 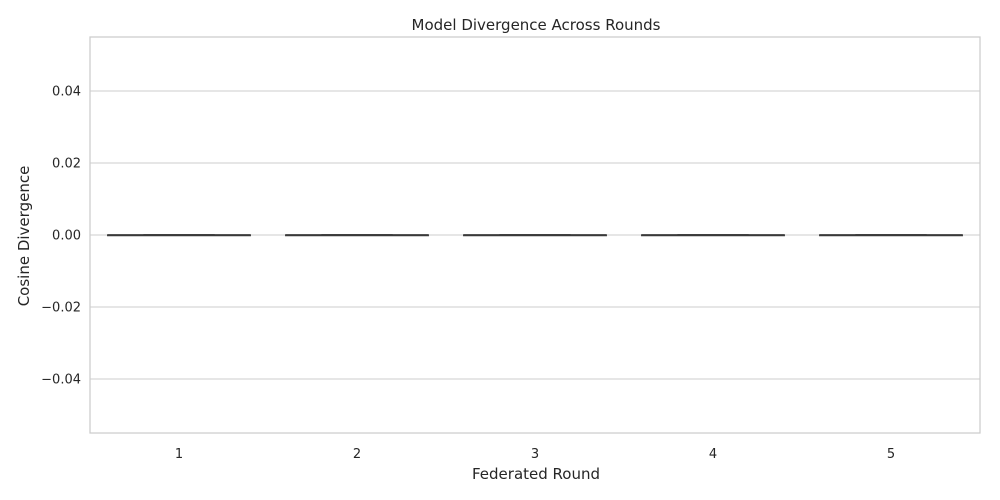 What do you see at coordinates (891, 454) in the screenshot?
I see `x-tick-label: 5` at bounding box center [891, 454].